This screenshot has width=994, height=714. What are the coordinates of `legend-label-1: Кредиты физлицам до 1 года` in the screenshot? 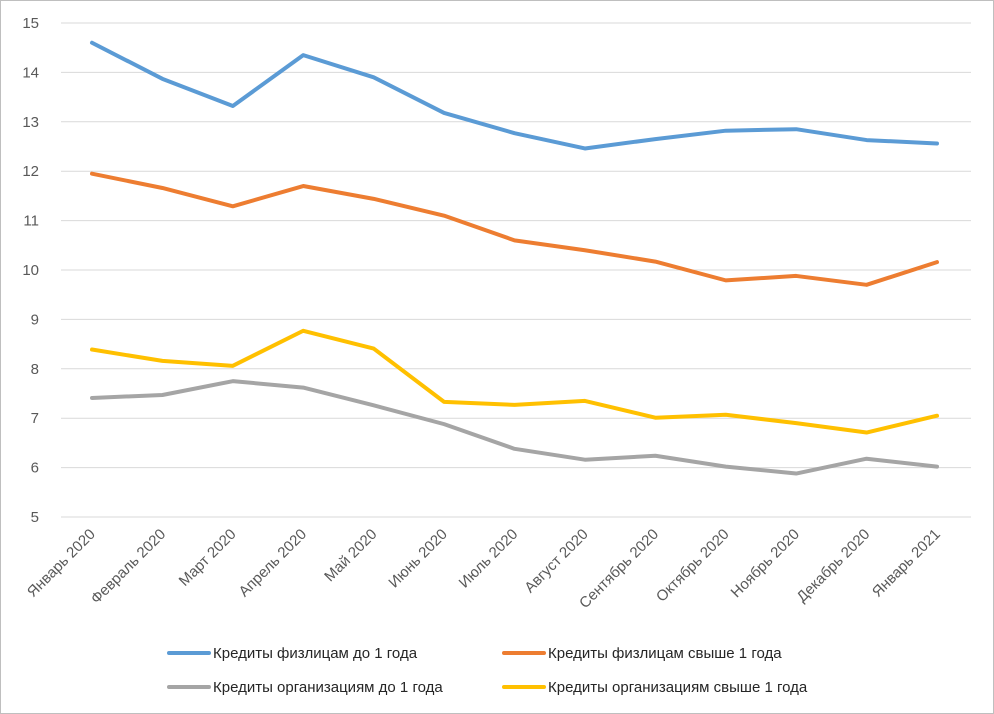 It's located at (315, 653).